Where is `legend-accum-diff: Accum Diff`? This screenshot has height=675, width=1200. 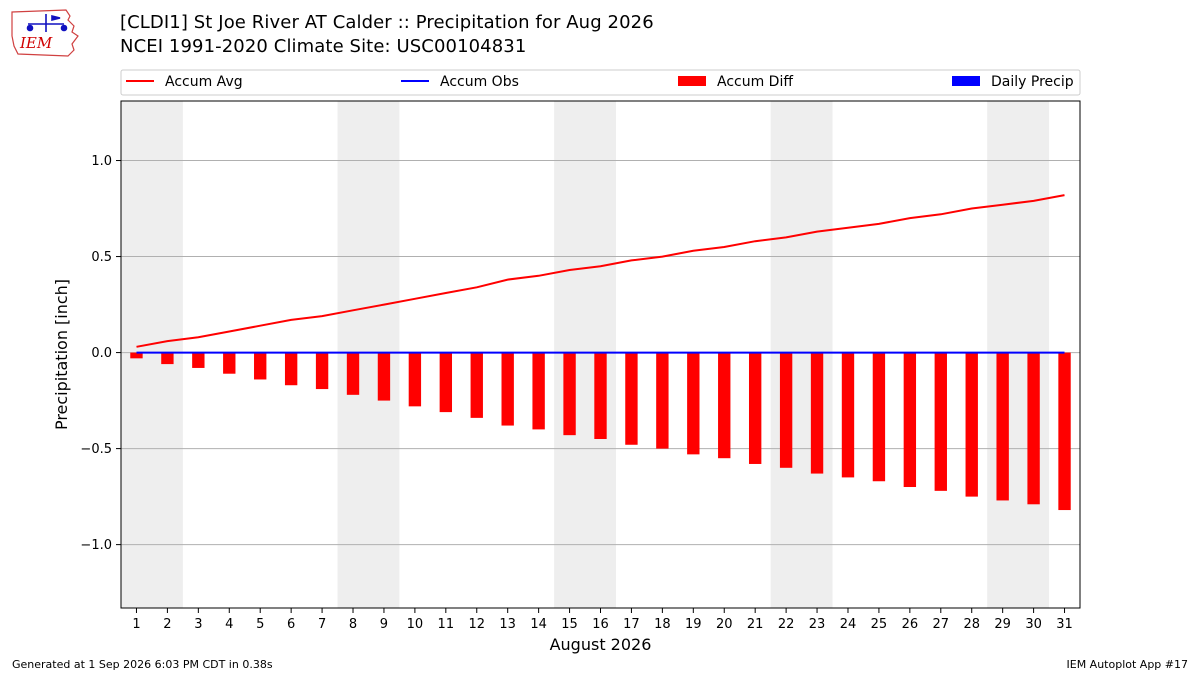 legend-accum-diff: Accum Diff is located at coordinates (735, 82).